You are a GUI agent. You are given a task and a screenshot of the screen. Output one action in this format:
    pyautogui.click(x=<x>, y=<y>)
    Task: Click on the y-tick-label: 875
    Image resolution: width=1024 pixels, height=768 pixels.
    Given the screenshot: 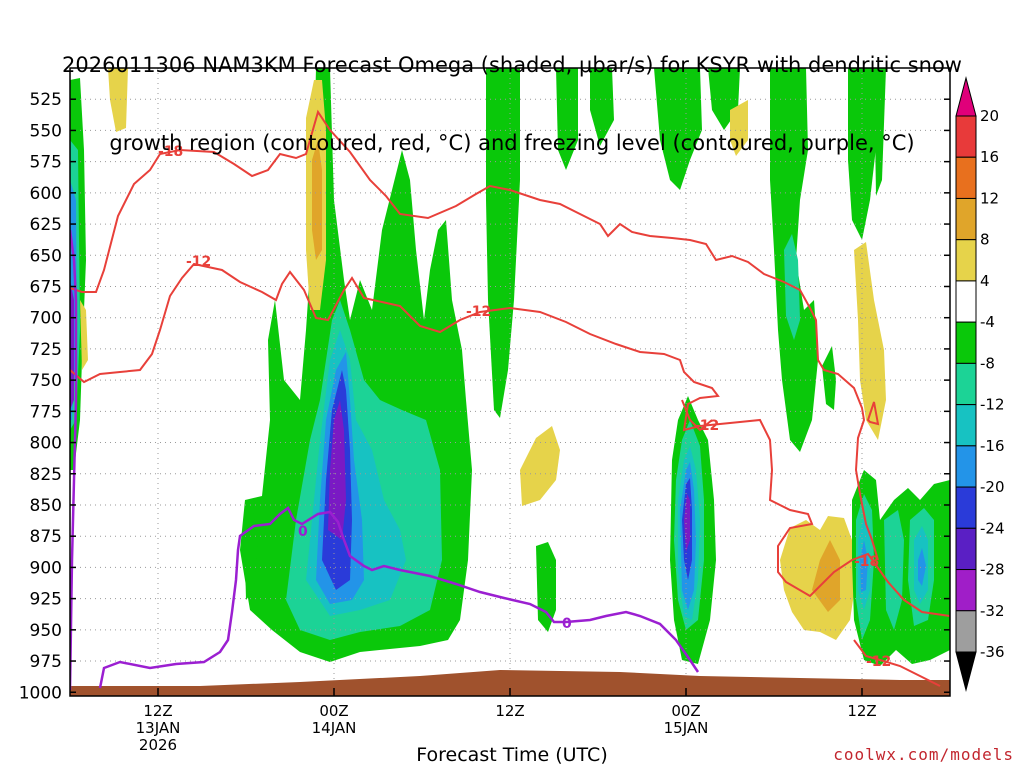 What is the action you would take?
    pyautogui.click(x=46, y=537)
    